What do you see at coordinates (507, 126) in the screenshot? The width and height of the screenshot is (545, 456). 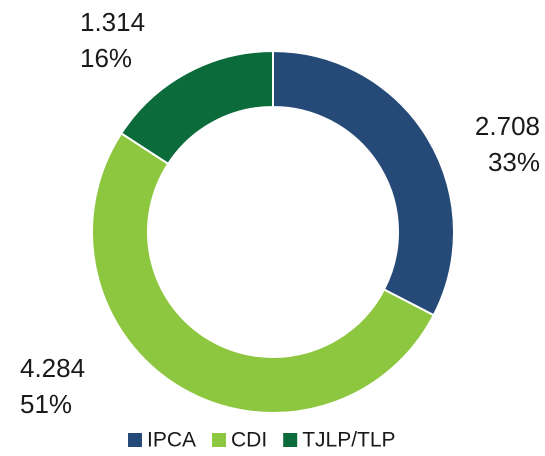 I see `value-label: 2.708` at bounding box center [507, 126].